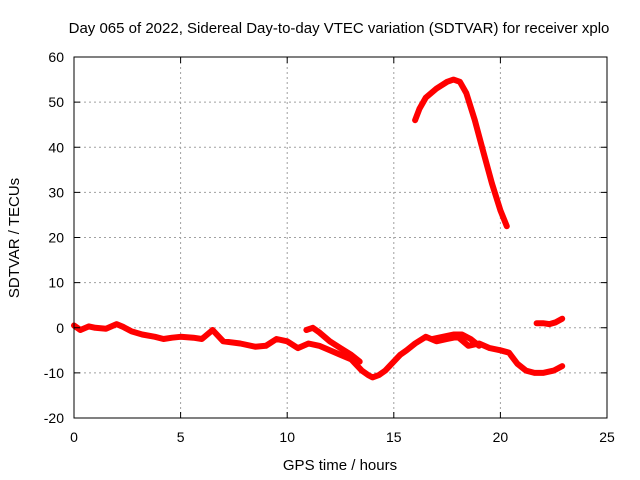 The width and height of the screenshot is (640, 480). Describe the element at coordinates (56, 147) in the screenshot. I see `y-tick-label: 40` at that location.